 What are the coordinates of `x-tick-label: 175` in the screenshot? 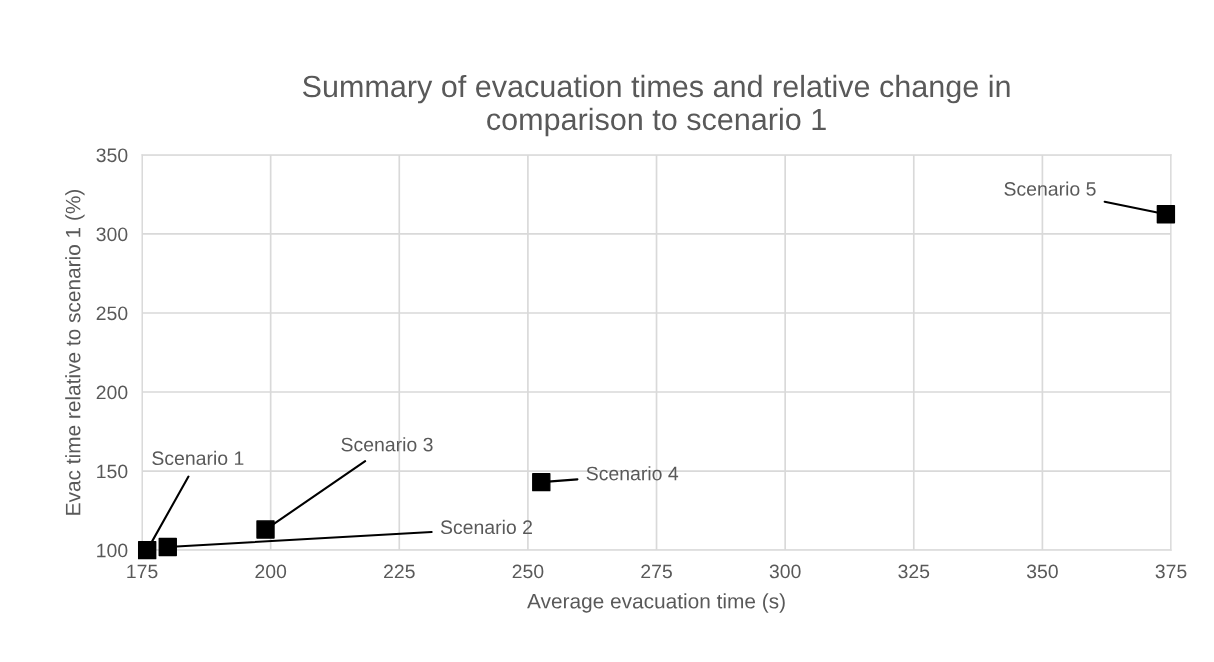 It's located at (142, 571).